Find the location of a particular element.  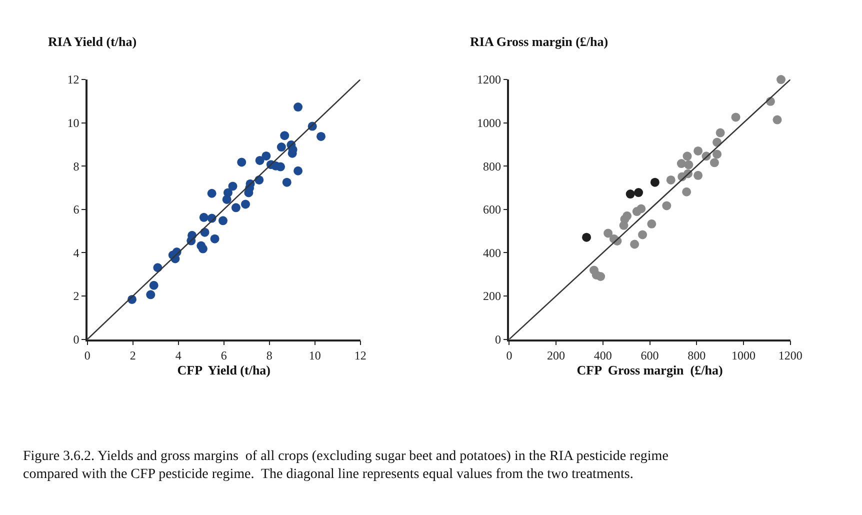

x-tick-label: 2 is located at coordinates (133, 355).